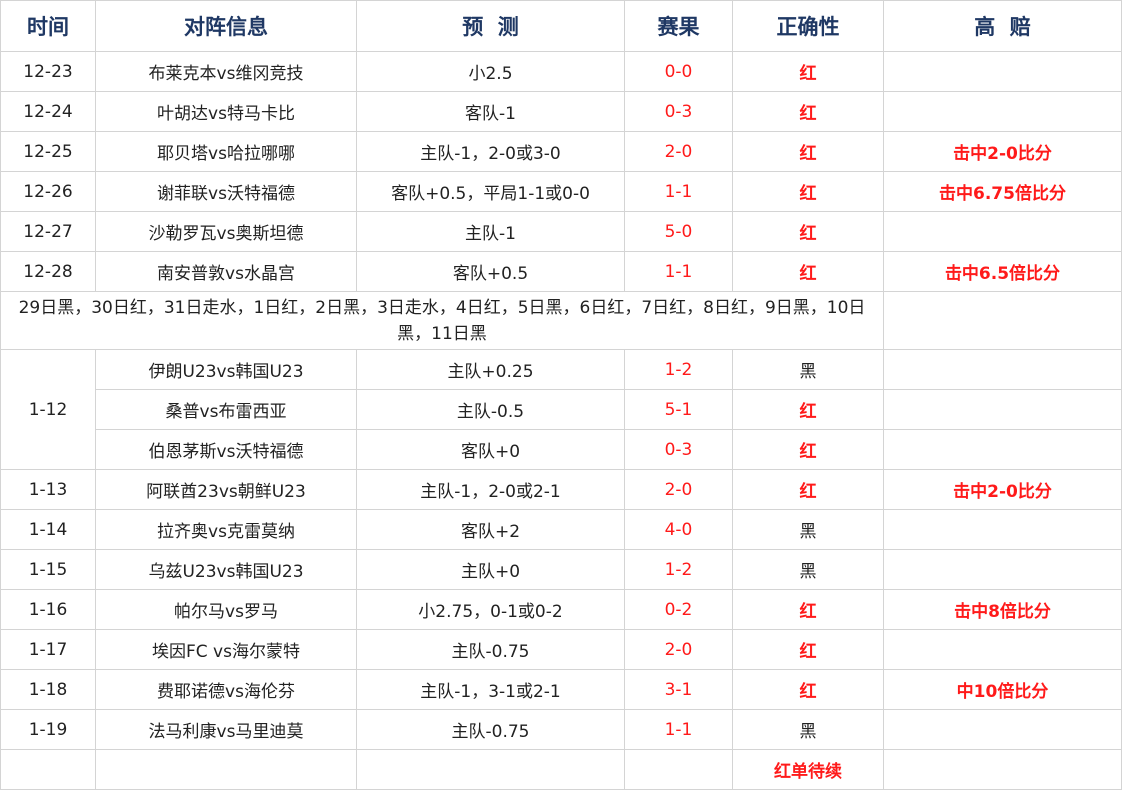 The height and width of the screenshot is (794, 1122). I want to click on prediction-cell: 主队-1，2-0或2-1, so click(490, 489).